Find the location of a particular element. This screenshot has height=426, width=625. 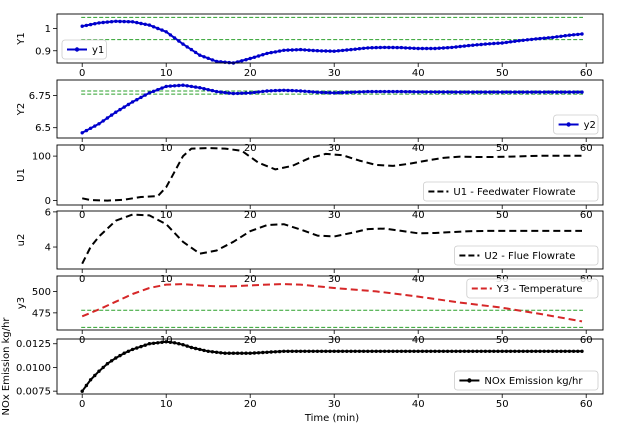

y-tick-label: 500 is located at coordinates (41, 292).